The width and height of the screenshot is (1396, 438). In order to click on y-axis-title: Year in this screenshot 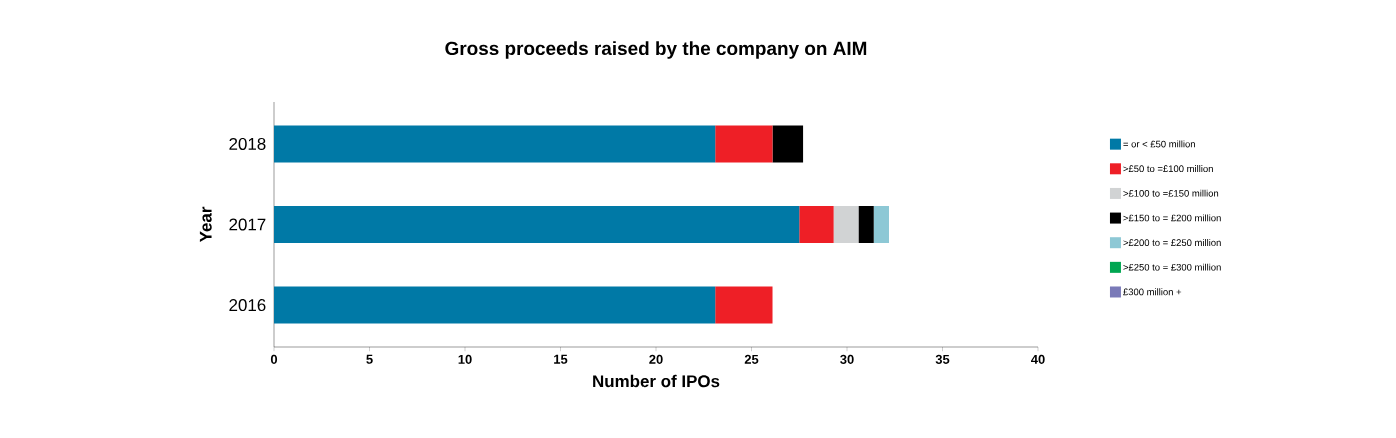, I will do `click(205, 224)`.